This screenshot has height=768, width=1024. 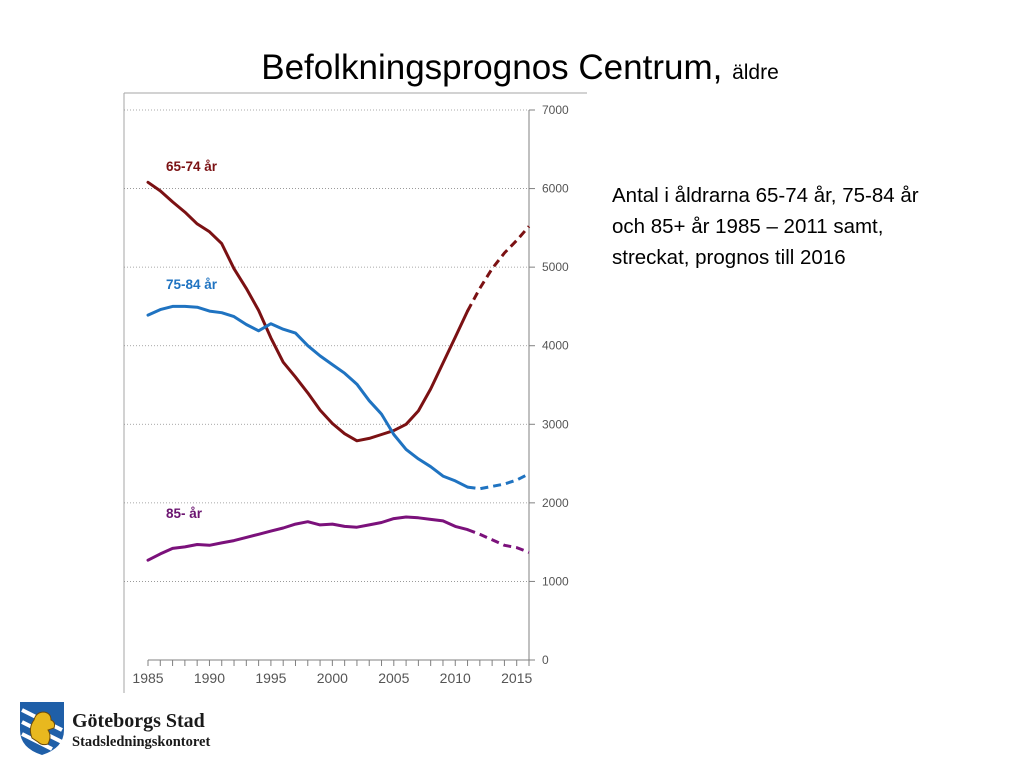 I want to click on y-tick-label: 4000, so click(x=555, y=346).